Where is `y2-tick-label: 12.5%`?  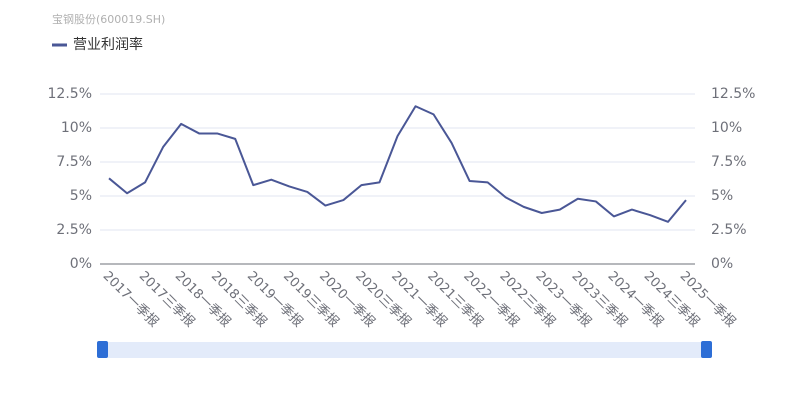 y2-tick-label: 12.5% is located at coordinates (733, 94).